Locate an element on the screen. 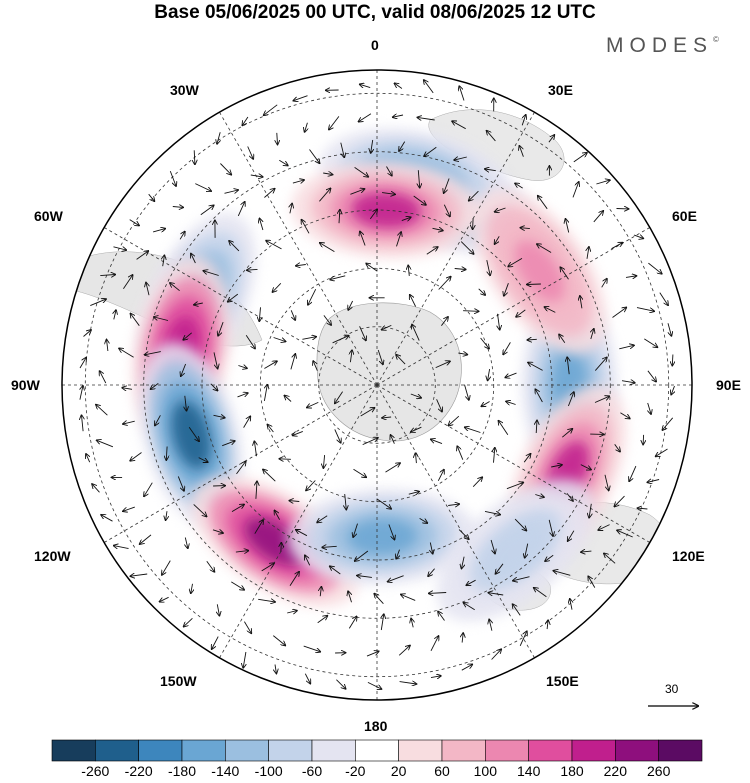 The width and height of the screenshot is (750, 783). colorbar-tick-label: 20 is located at coordinates (398, 771).